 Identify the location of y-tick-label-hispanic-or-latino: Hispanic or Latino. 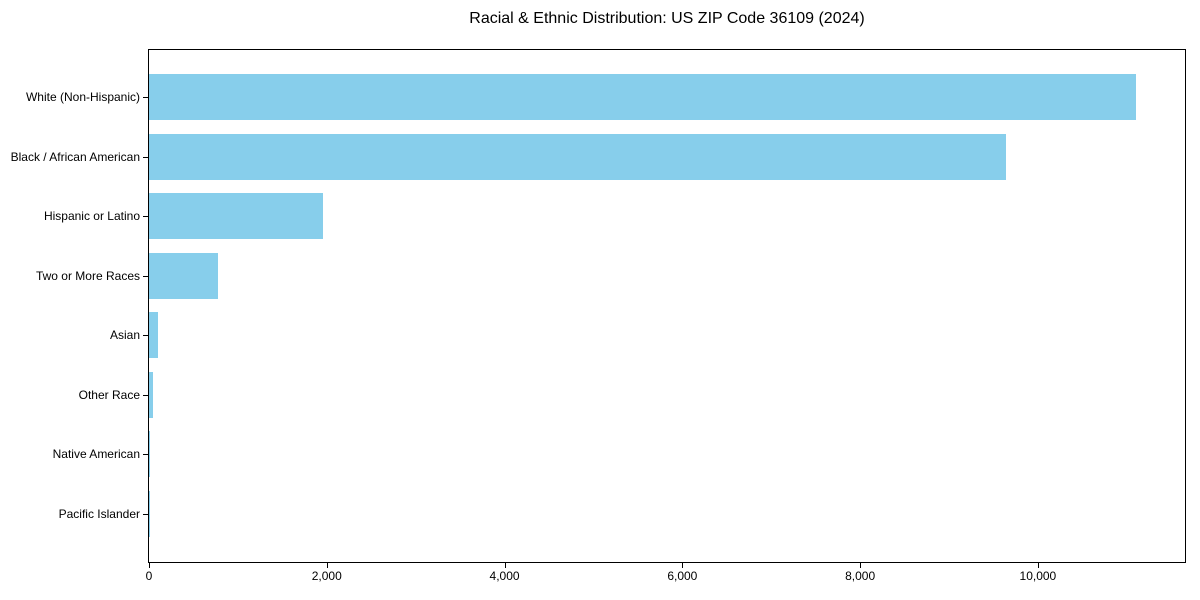
(91, 216).